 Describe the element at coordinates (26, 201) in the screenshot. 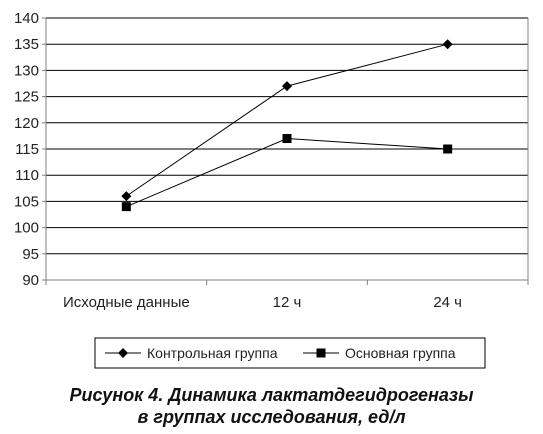

I see `y-tick-label: 105` at that location.